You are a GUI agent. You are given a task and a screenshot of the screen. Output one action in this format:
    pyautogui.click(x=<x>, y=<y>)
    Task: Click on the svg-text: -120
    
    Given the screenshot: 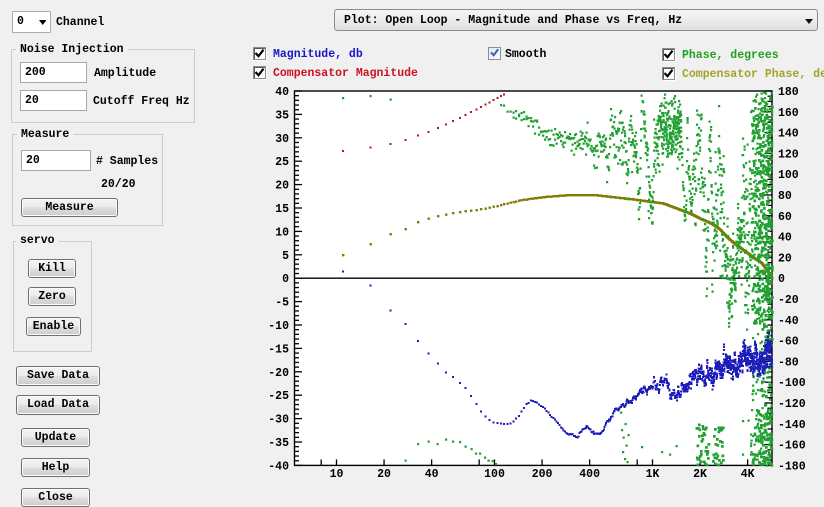 What is the action you would take?
    pyautogui.click(x=792, y=404)
    